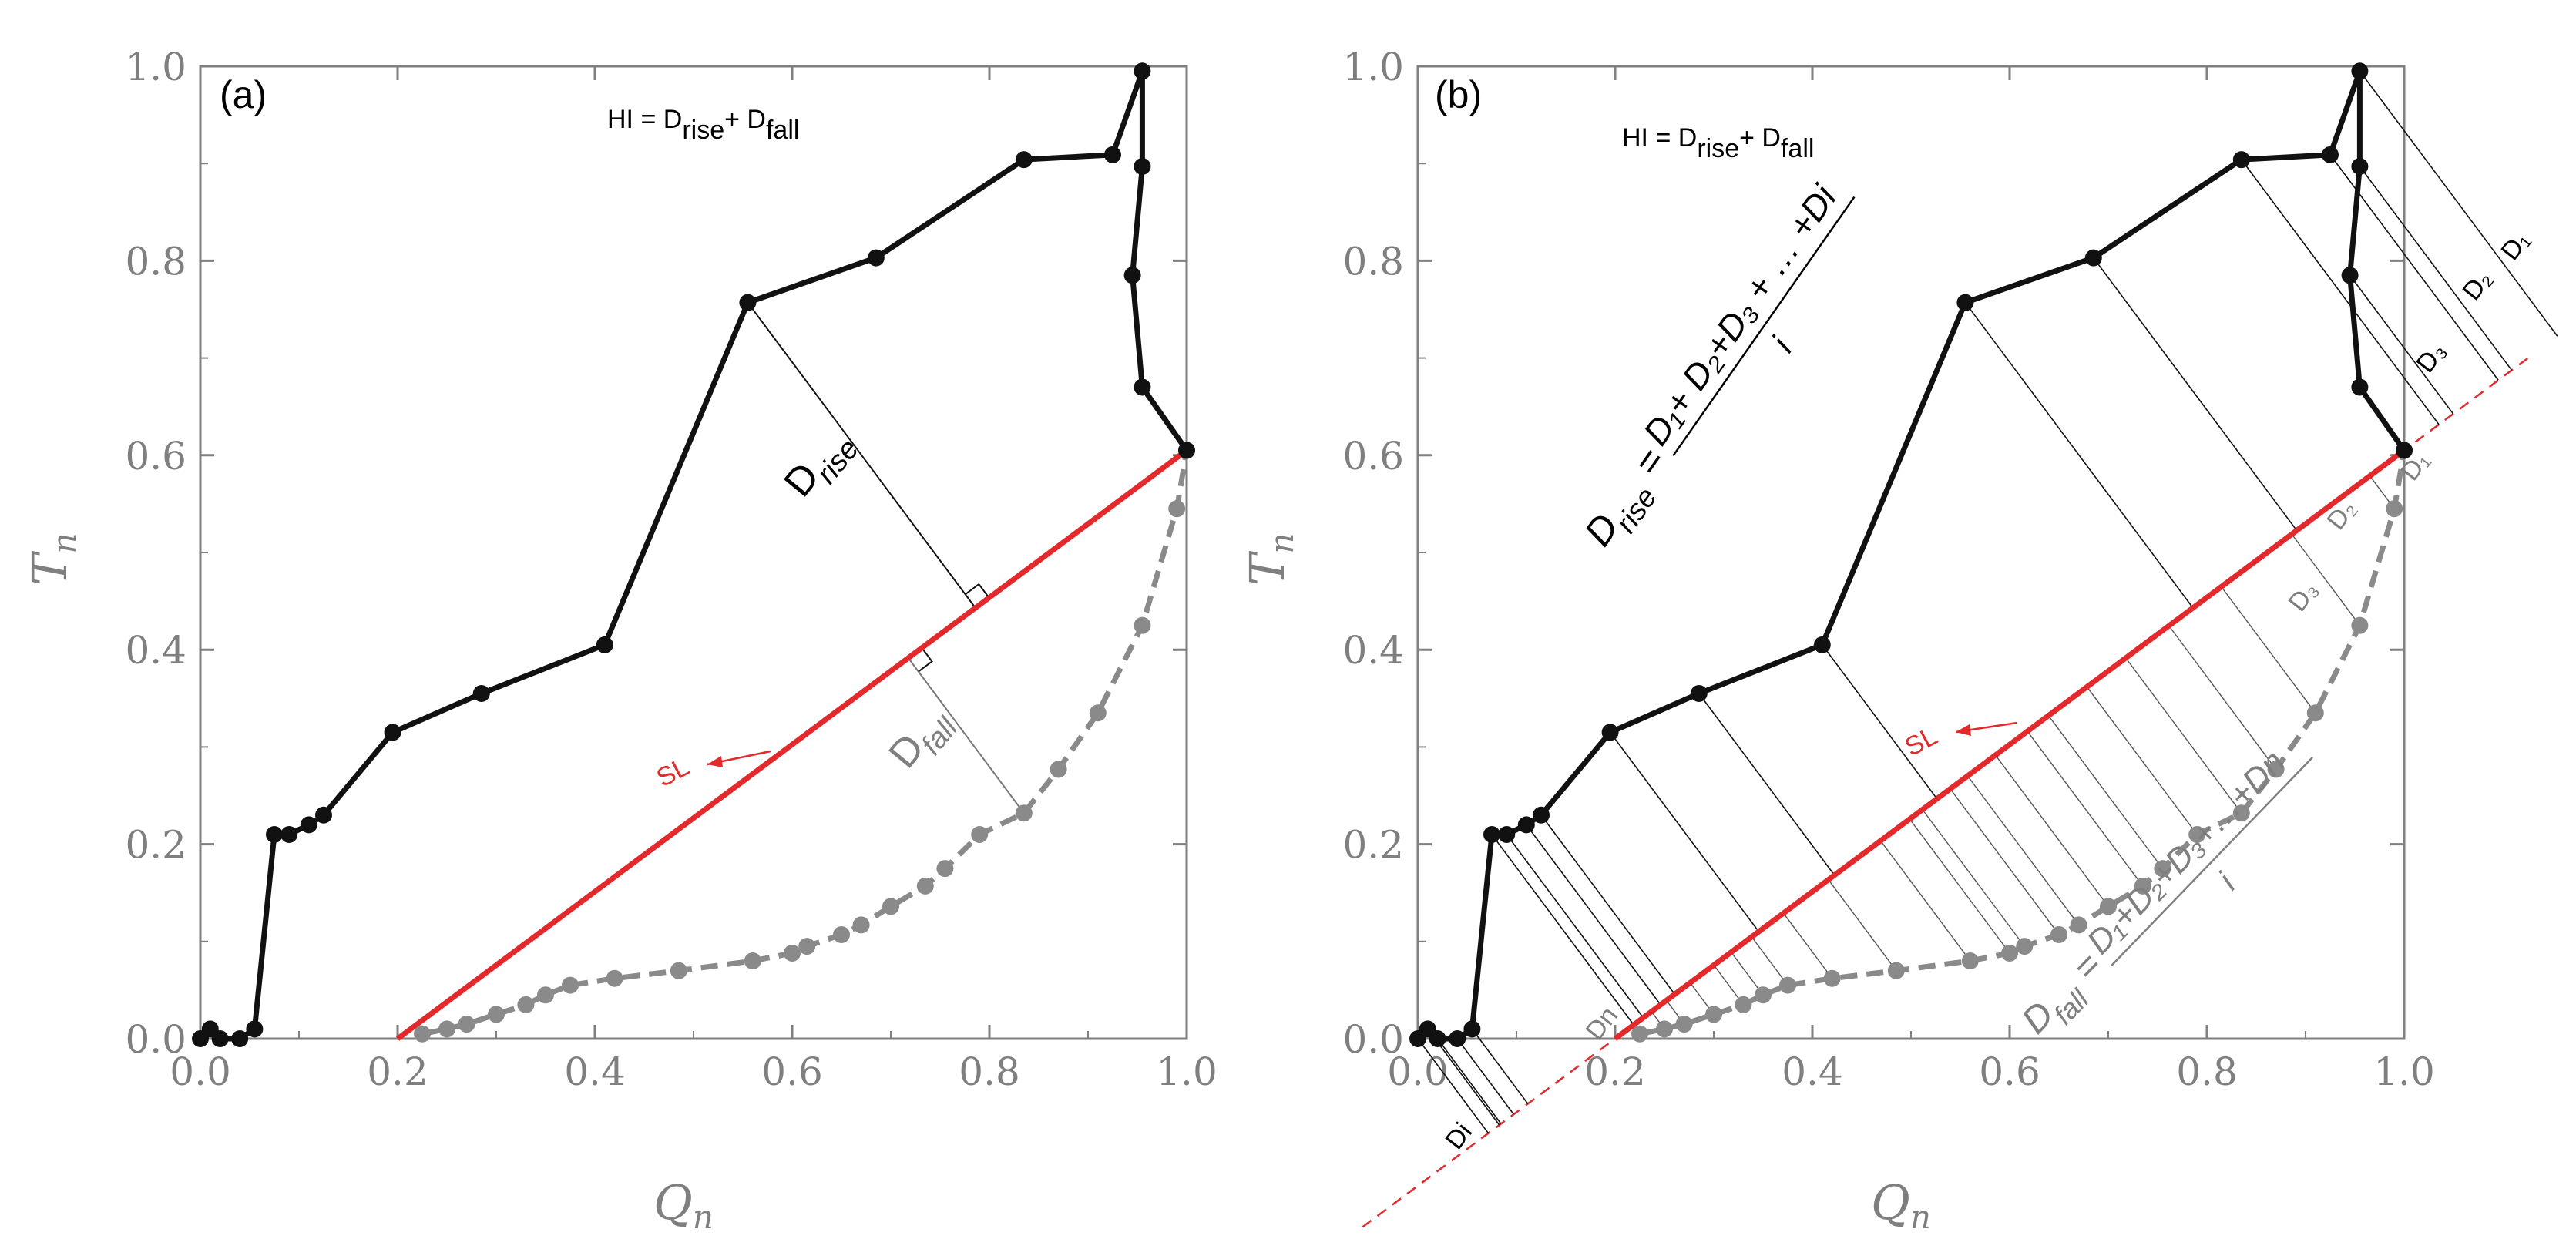 This screenshot has height=1256, width=2576. Describe the element at coordinates (1718, 143) in the screenshot. I see `hi-formula-b: HI = Drise+ Dfall` at that location.